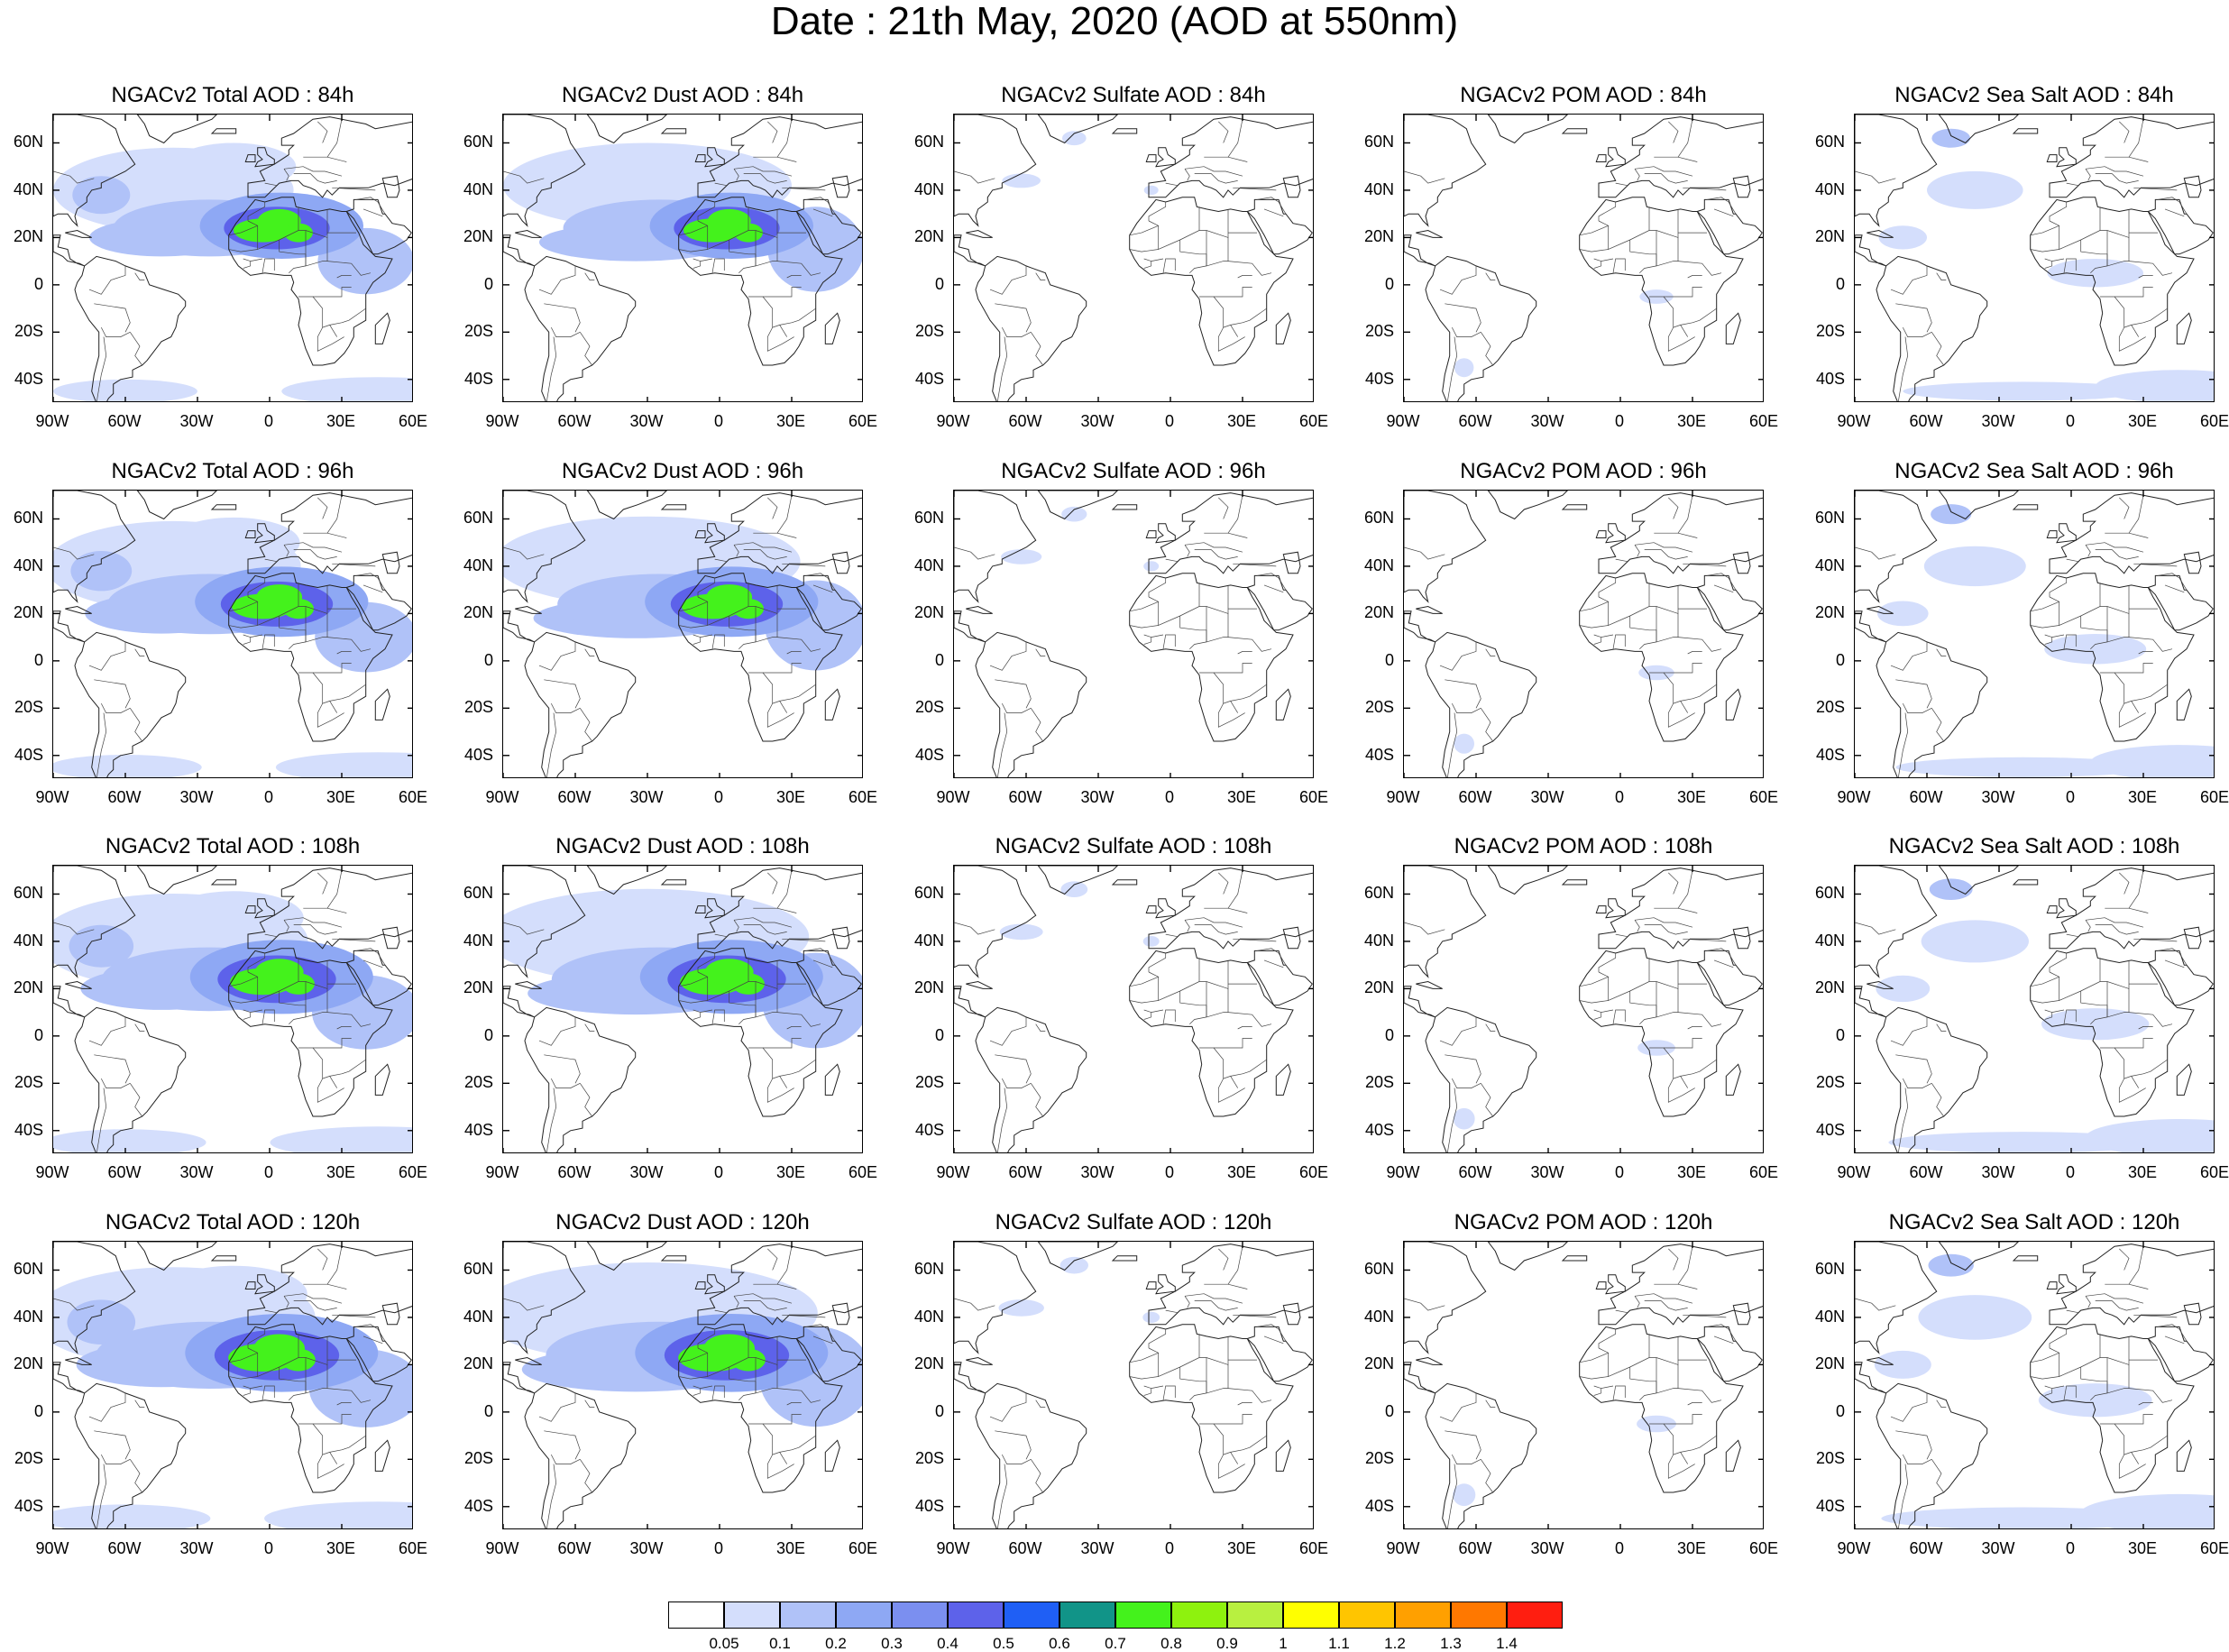 The height and width of the screenshot is (1652, 2229). I want to click on lat-tick-label: 60N, so click(1829, 142).